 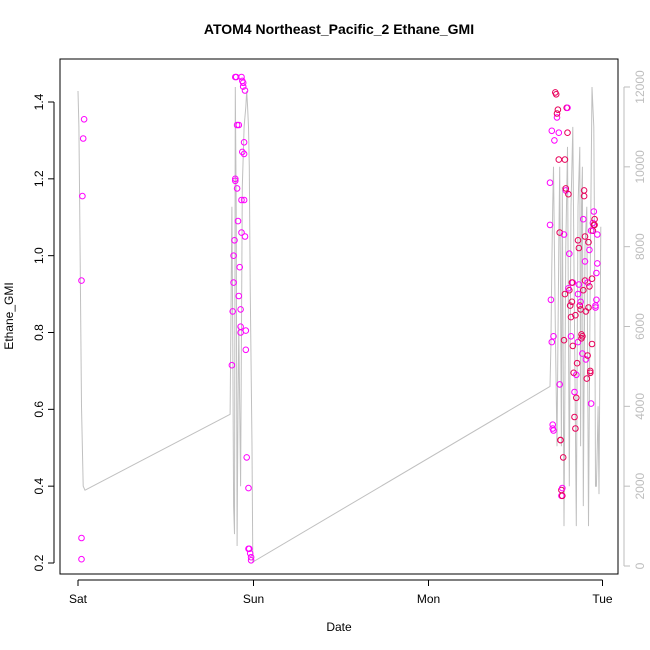 What do you see at coordinates (9, 315) in the screenshot?
I see `y-axis-label: Ethane_GMI` at bounding box center [9, 315].